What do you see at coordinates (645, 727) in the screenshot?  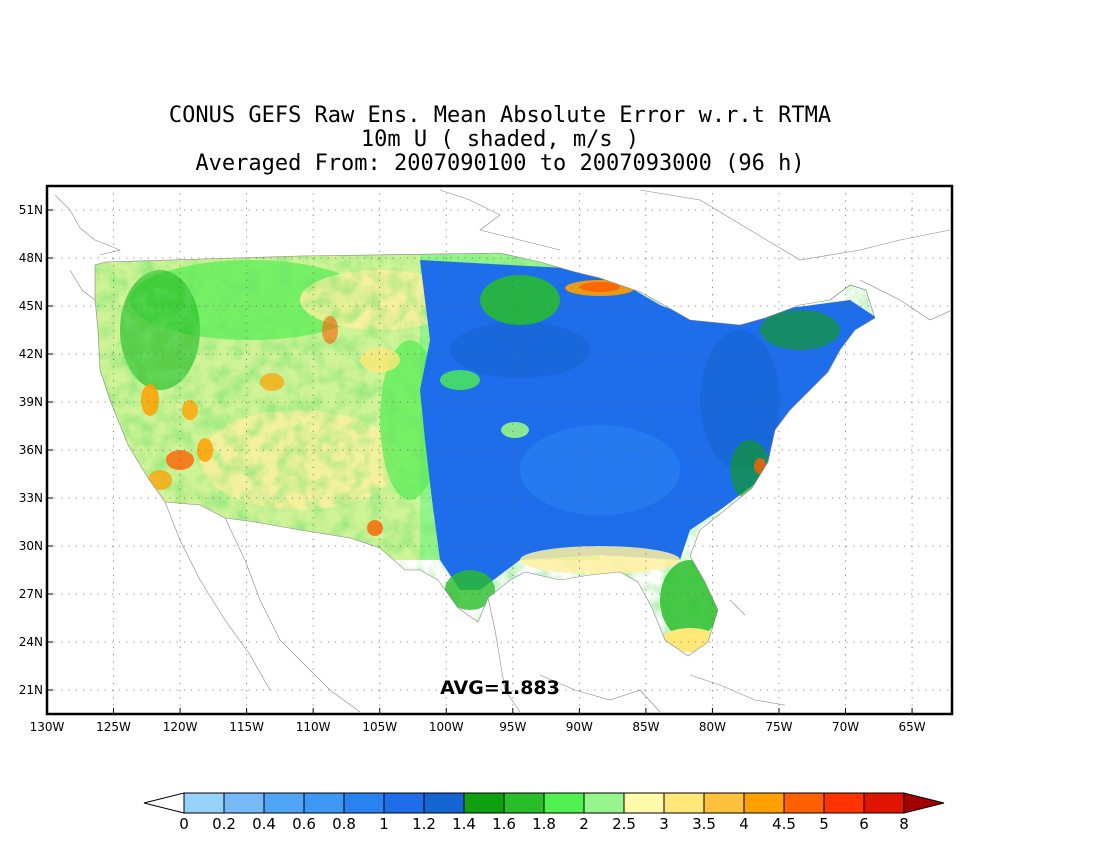 I see `lon-tick-label: 85W` at bounding box center [645, 727].